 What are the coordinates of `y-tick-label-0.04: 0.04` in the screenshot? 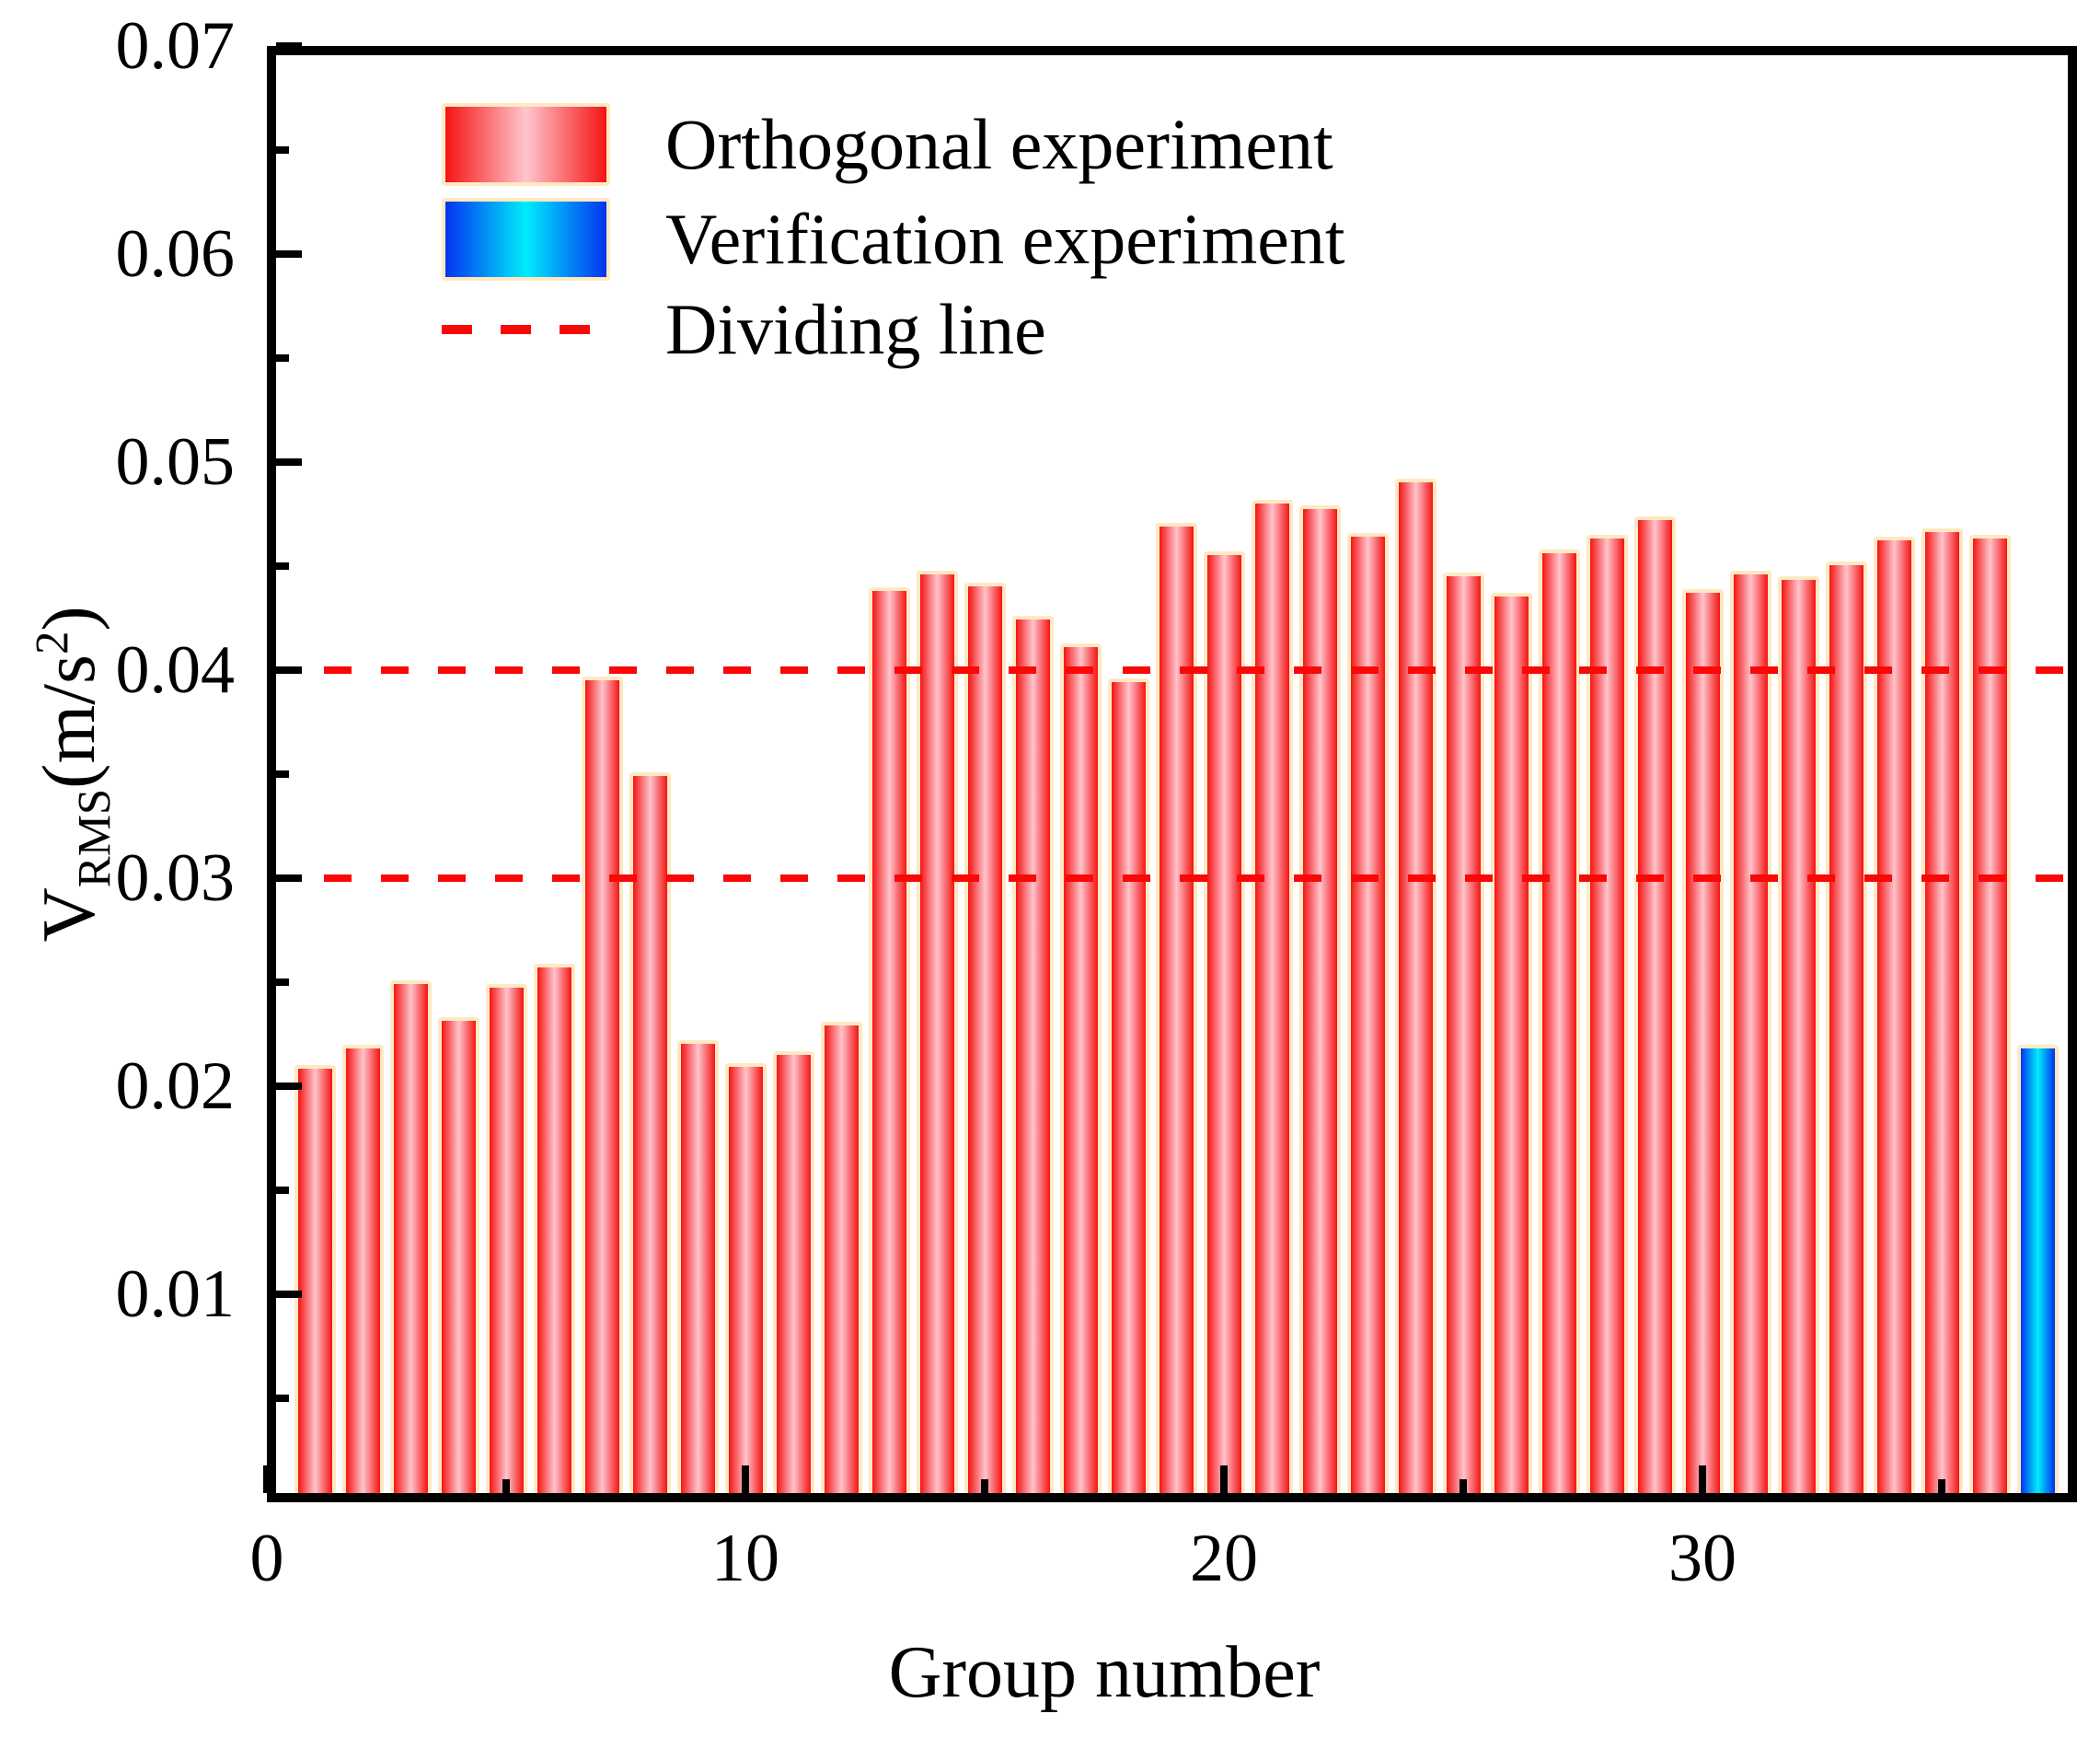 It's located at (175, 670).